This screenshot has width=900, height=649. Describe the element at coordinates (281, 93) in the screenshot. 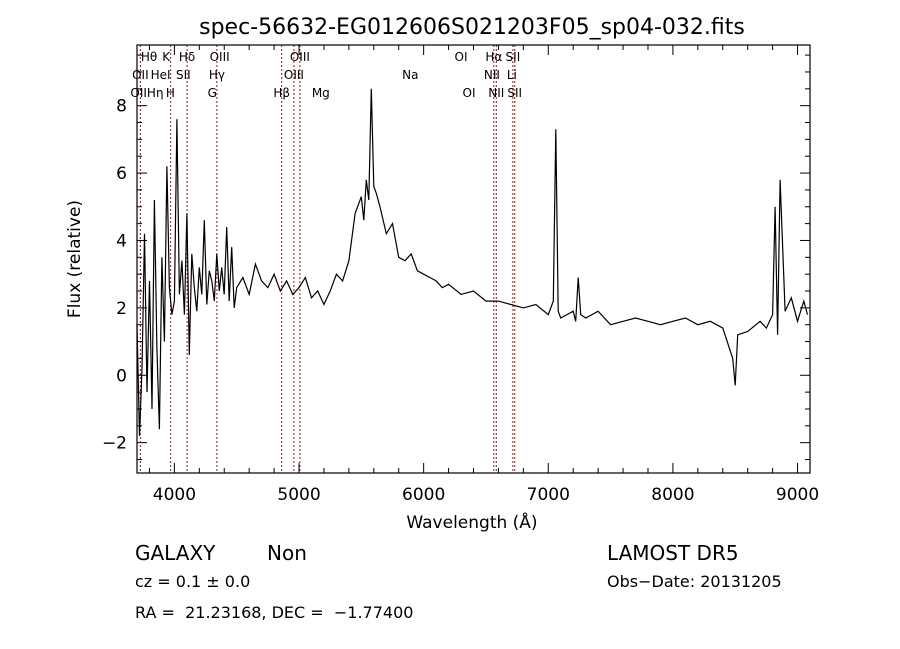

I see `line-label: Hβ` at that location.